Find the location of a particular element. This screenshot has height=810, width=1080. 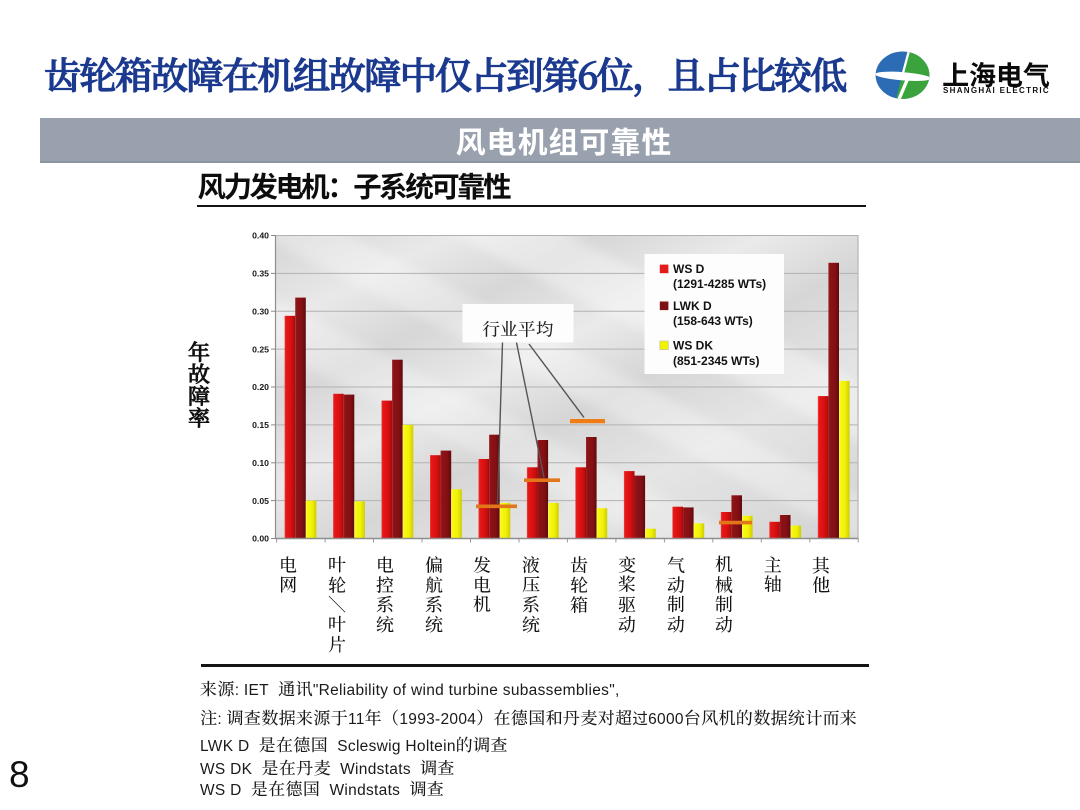

svg-text: 0.20 is located at coordinates (260, 387).